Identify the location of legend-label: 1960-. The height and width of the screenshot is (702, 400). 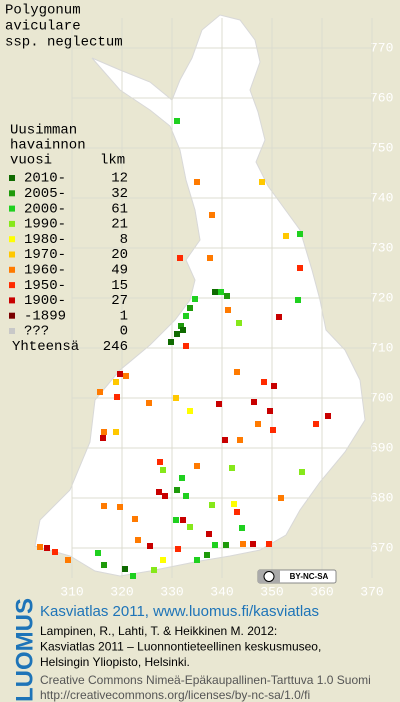
(45, 271).